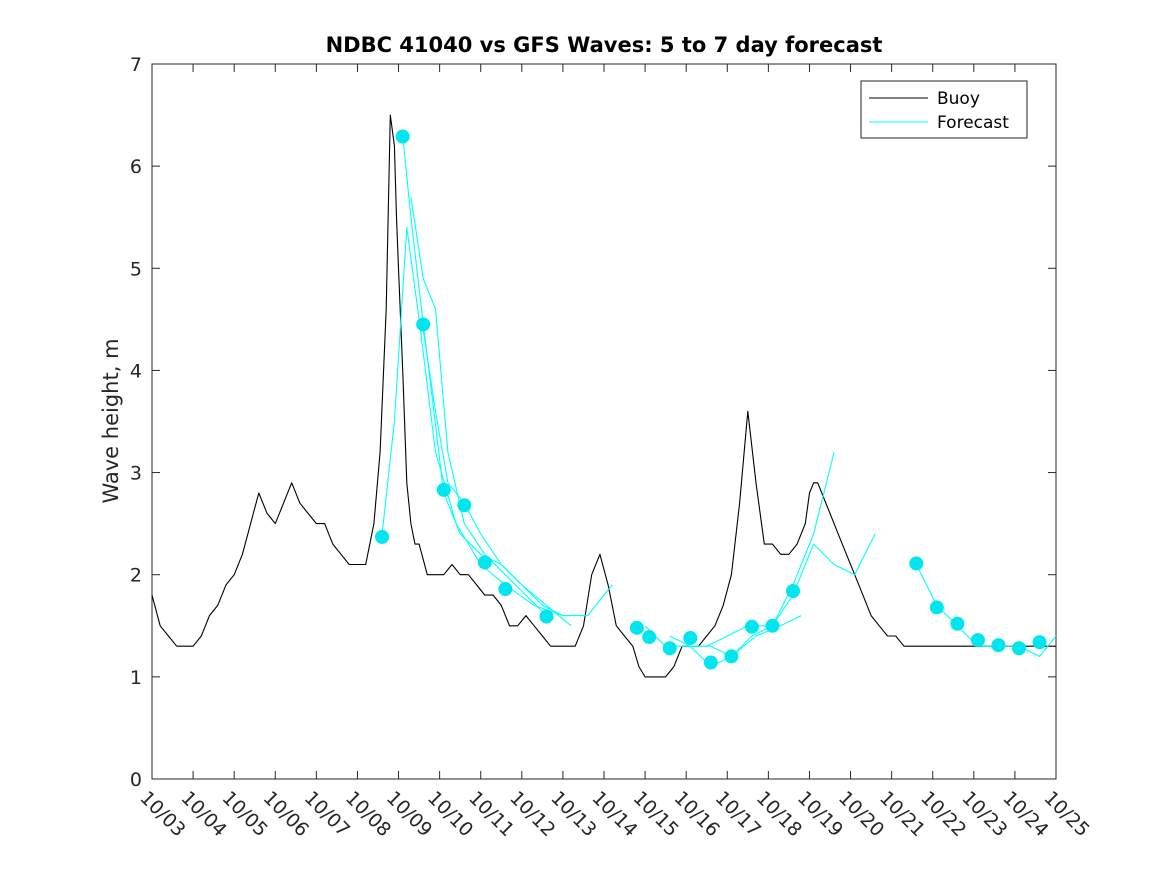  Describe the element at coordinates (136, 678) in the screenshot. I see `y-tick-label: 1` at that location.